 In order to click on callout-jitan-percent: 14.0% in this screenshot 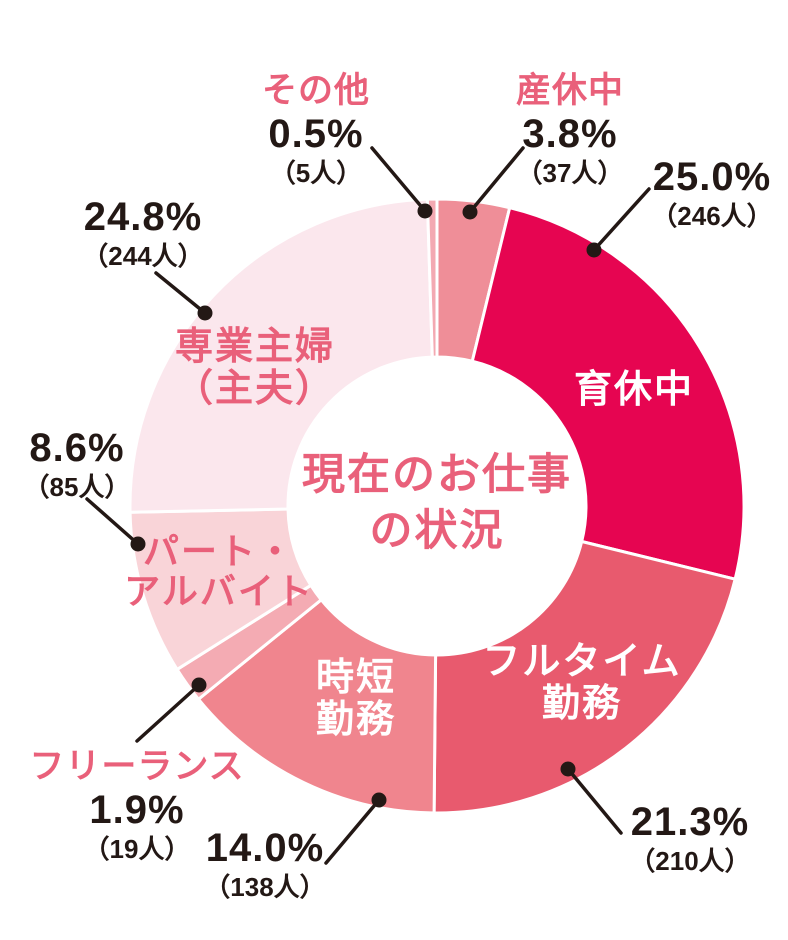, I will do `click(265, 848)`.